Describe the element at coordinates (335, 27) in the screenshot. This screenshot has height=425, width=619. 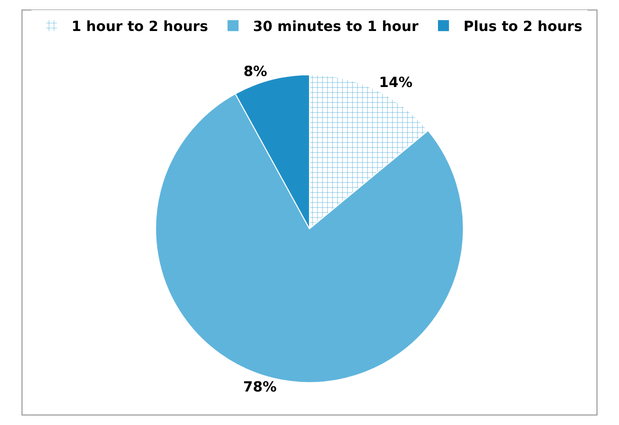
I see `legend-label: 30 minutes to 1 hour` at that location.